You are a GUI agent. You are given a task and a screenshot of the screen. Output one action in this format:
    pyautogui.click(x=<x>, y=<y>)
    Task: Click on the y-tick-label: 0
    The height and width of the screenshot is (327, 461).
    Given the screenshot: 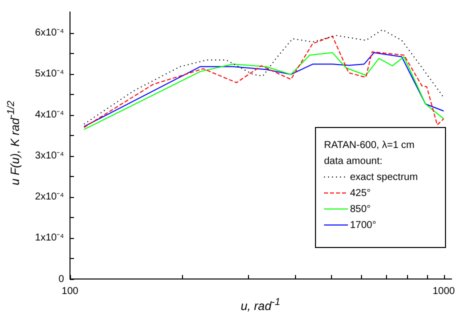 What is the action you would take?
    pyautogui.click(x=61, y=279)
    